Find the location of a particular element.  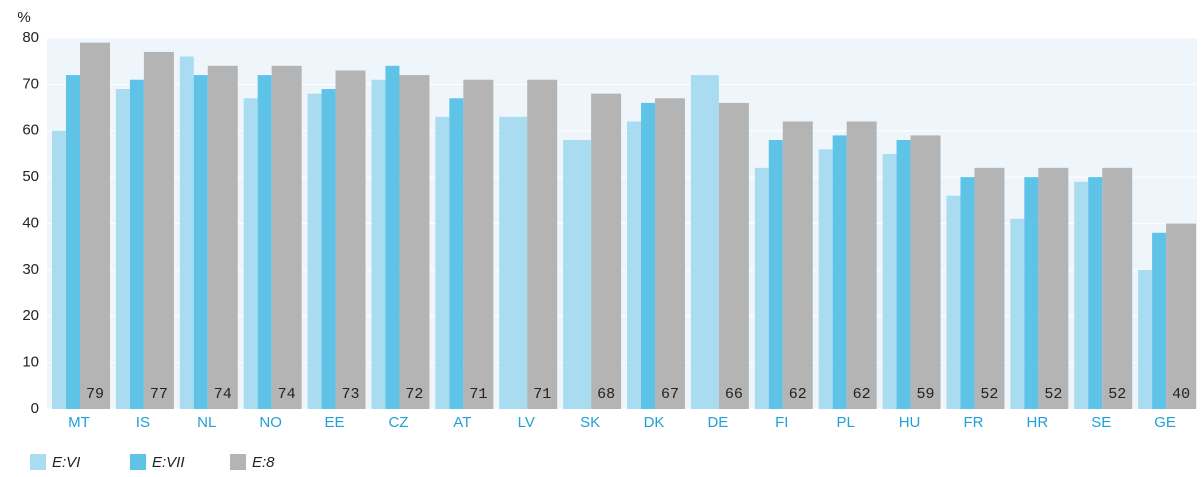

x-tick-label: DE is located at coordinates (717, 422).